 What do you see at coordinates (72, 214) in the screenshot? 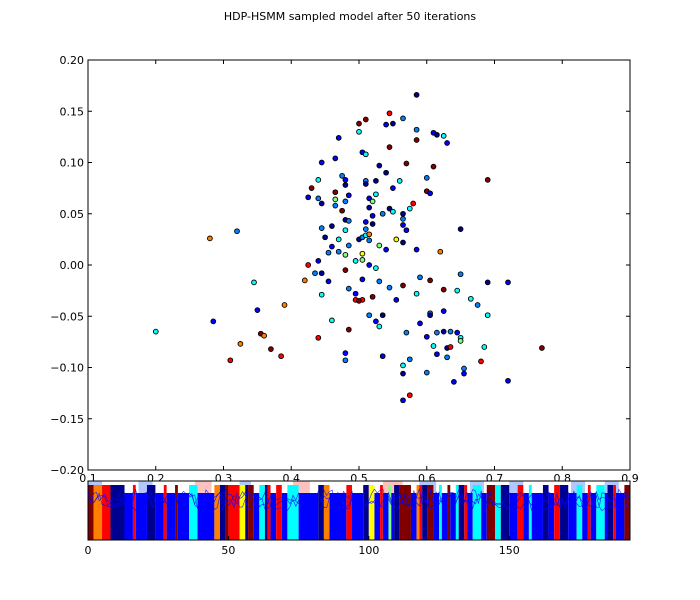
I see `y-tick-label: 0.05` at bounding box center [72, 214].